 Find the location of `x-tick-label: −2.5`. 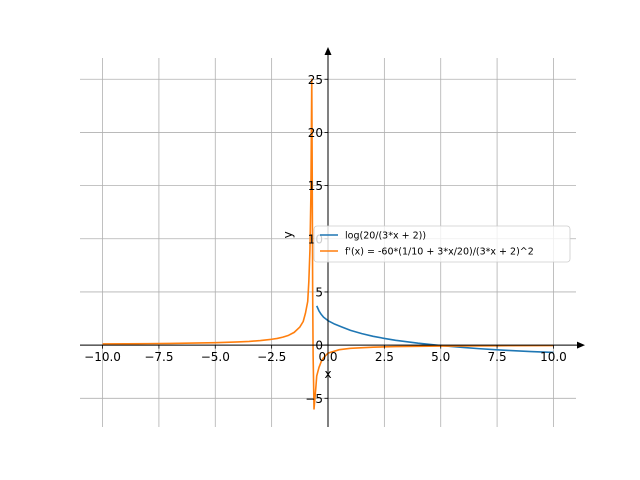

x-tick-label: −2.5 is located at coordinates (271, 357).